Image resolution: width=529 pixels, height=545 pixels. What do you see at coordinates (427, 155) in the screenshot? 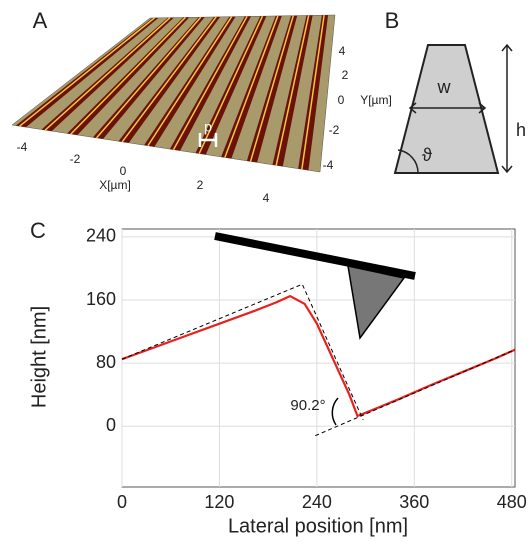
I see `angle-label: ϑ` at bounding box center [427, 155].